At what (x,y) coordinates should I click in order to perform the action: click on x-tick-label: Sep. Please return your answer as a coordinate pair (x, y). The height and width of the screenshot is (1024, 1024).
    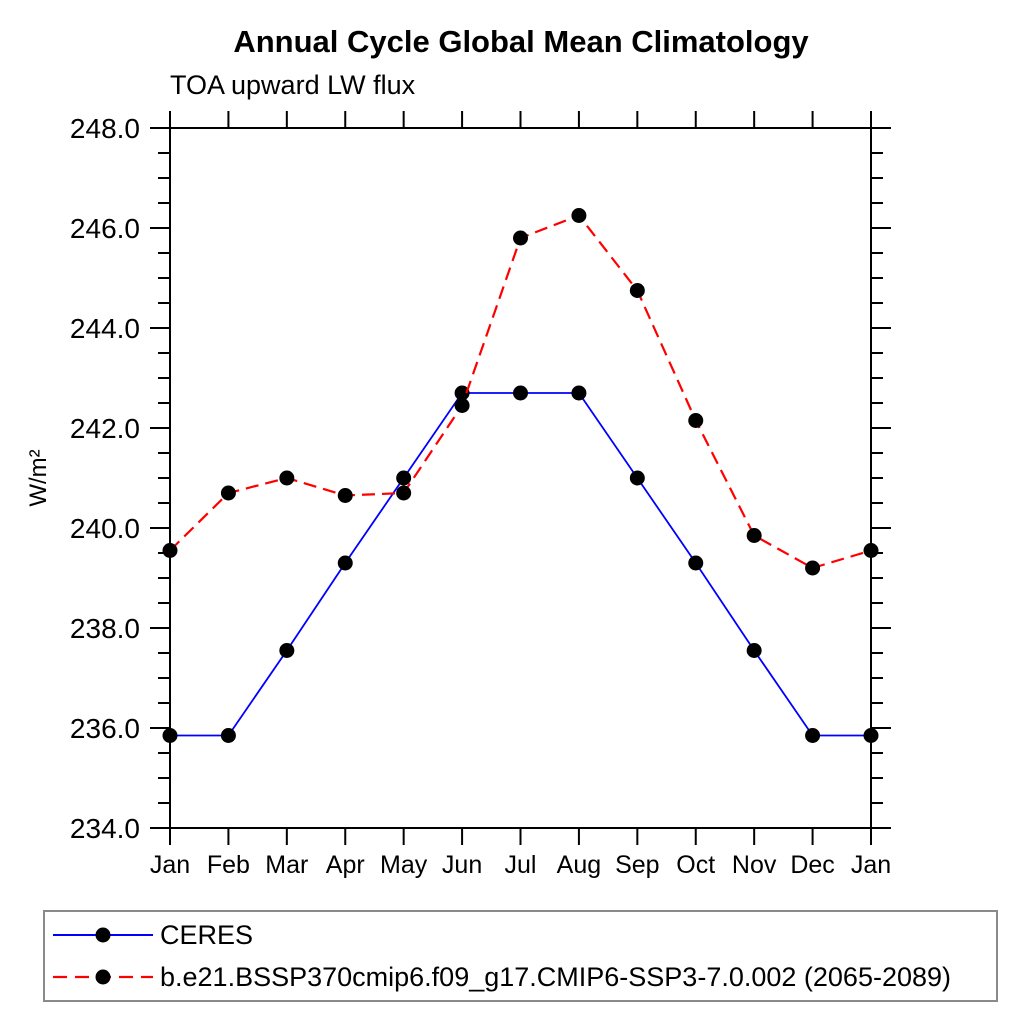
    Looking at the image, I should click on (637, 865).